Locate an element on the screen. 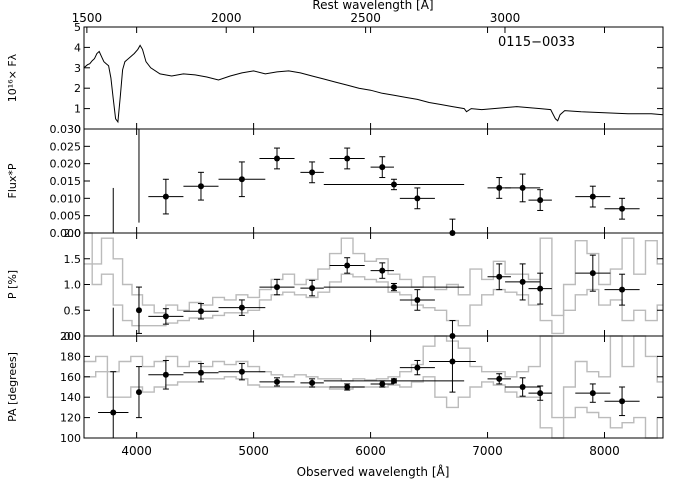  y-tick-label: 0.030 is located at coordinates (66, 129).